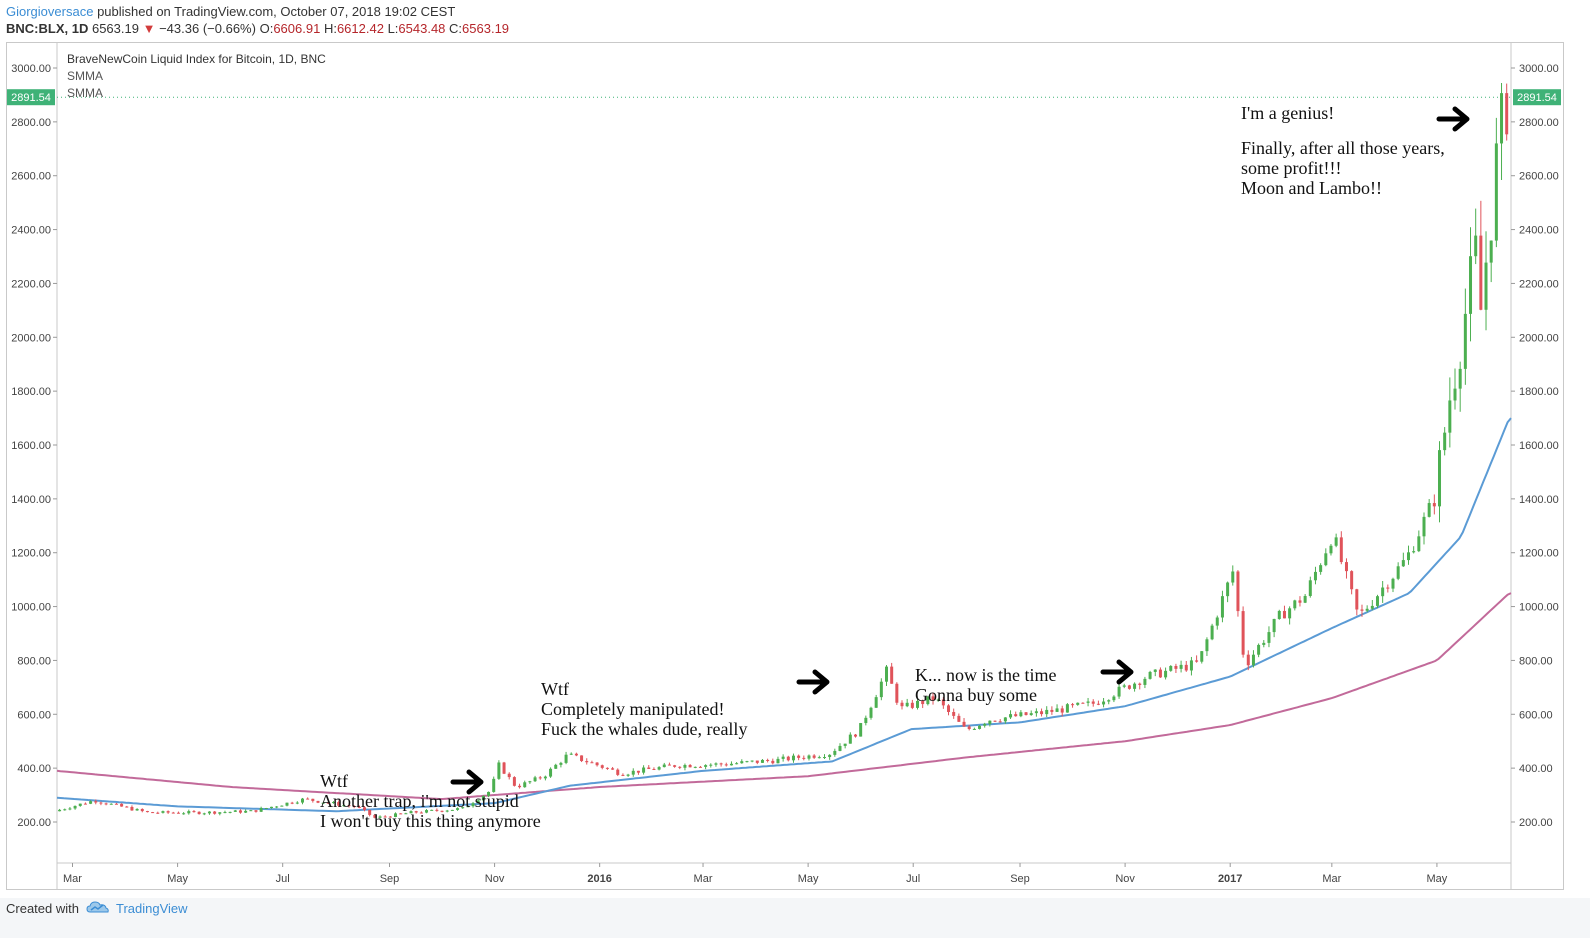  What do you see at coordinates (456, 28) in the screenshot?
I see `close-label: C:` at bounding box center [456, 28].